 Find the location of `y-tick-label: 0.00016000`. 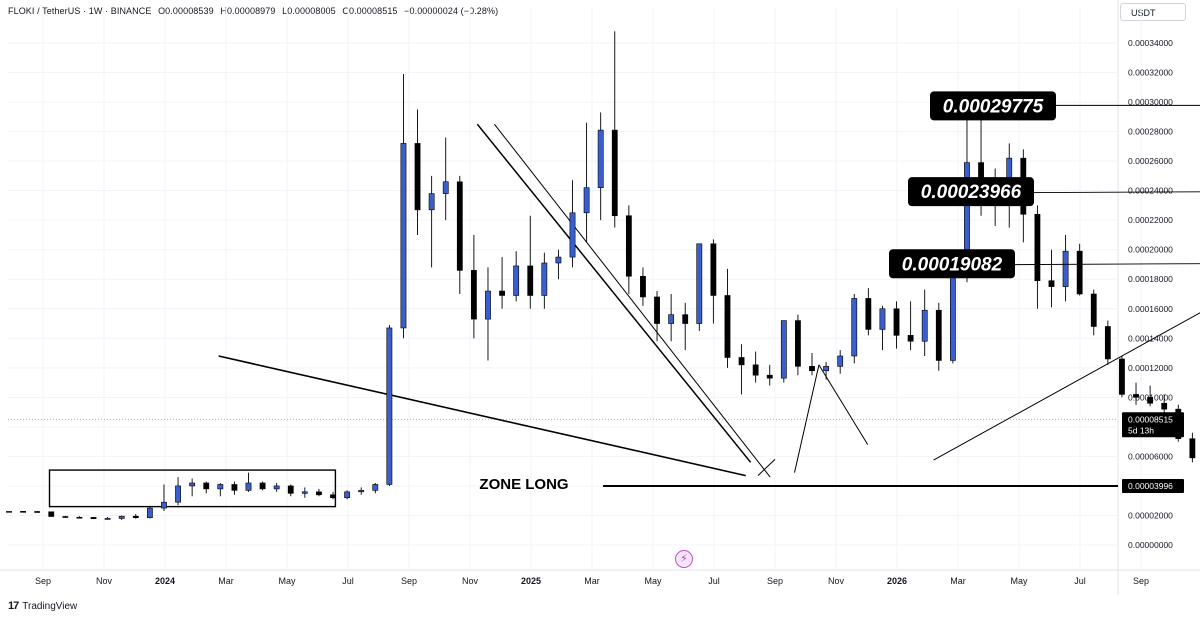

y-tick-label: 0.00016000 is located at coordinates (1150, 309).